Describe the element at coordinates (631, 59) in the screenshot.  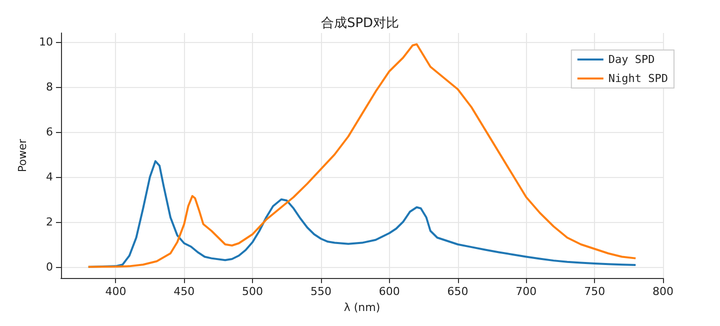
I see `legend-label: Day SPD` at that location.